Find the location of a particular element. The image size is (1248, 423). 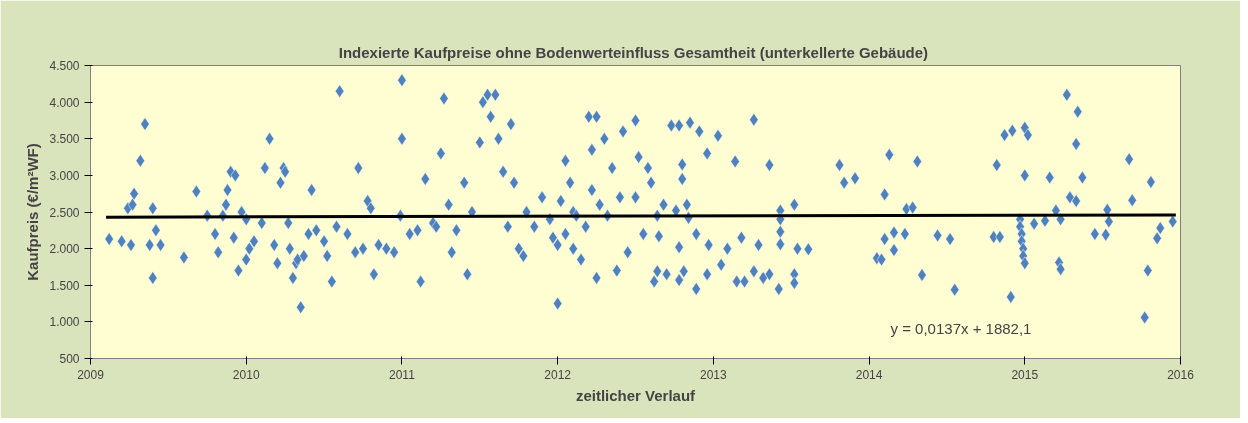

x-tick-label: 2009 is located at coordinates (91, 374).